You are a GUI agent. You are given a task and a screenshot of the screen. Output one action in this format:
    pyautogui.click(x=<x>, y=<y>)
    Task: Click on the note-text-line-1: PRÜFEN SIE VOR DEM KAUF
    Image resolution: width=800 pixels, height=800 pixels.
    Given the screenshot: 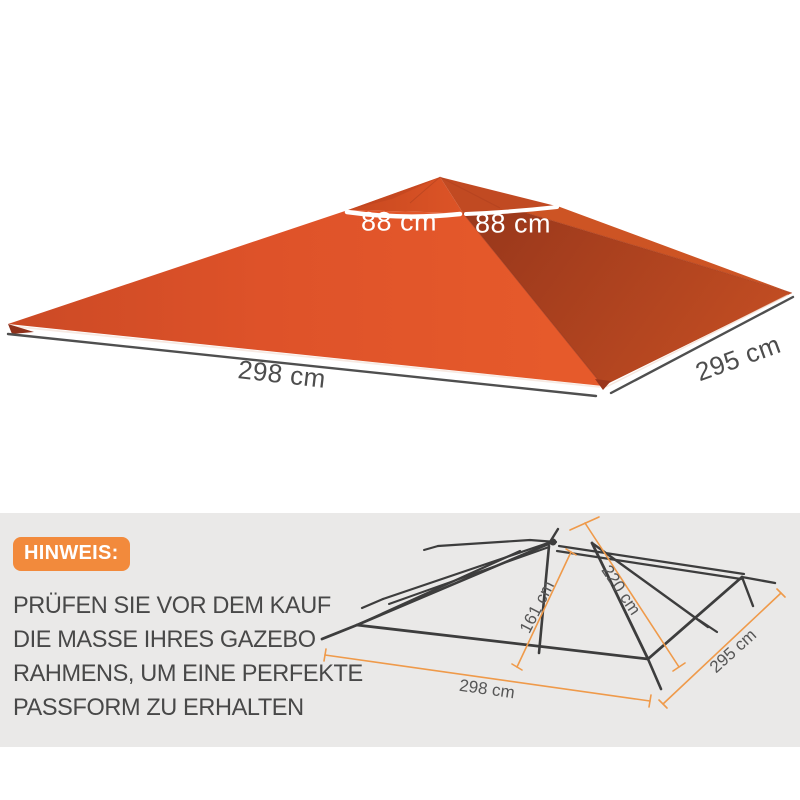 What is the action you would take?
    pyautogui.click(x=172, y=605)
    